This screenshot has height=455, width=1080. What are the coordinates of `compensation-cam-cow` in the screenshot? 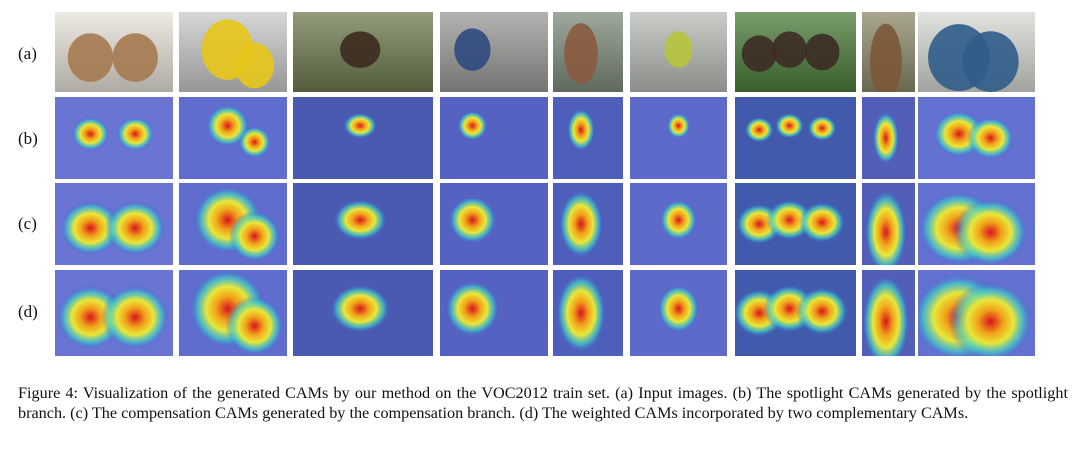 It's located at (888, 224).